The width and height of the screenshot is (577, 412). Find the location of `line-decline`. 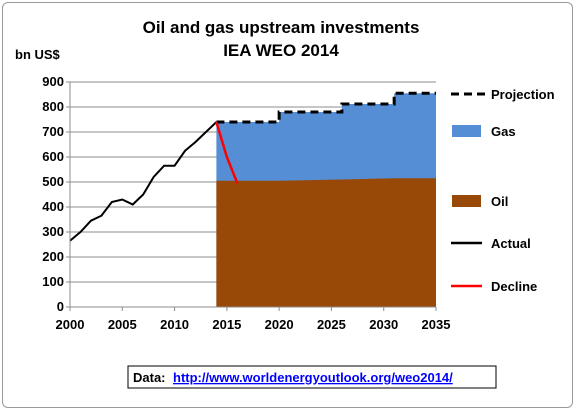

line-decline is located at coordinates (227, 152).